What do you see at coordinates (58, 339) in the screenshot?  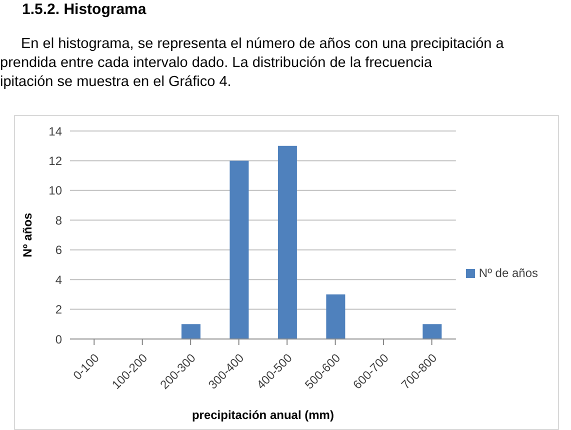 I see `y-tick-label: 0` at bounding box center [58, 339].